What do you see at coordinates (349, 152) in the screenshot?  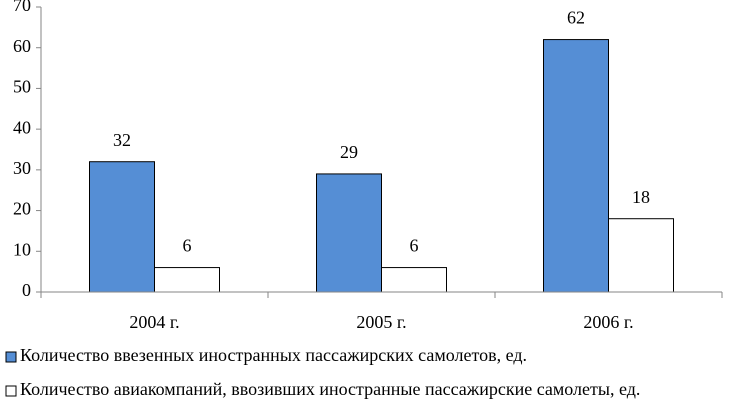 I see `data-label: 29` at bounding box center [349, 152].